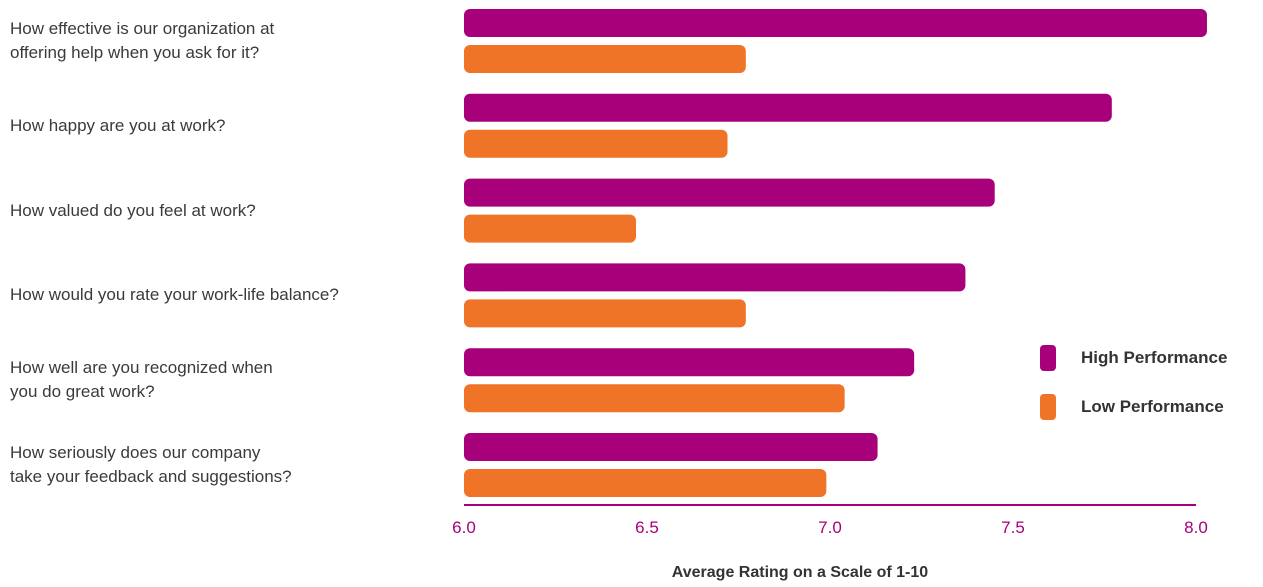  What do you see at coordinates (118, 125) in the screenshot?
I see `category-label-1: How happy are you at work?` at bounding box center [118, 125].